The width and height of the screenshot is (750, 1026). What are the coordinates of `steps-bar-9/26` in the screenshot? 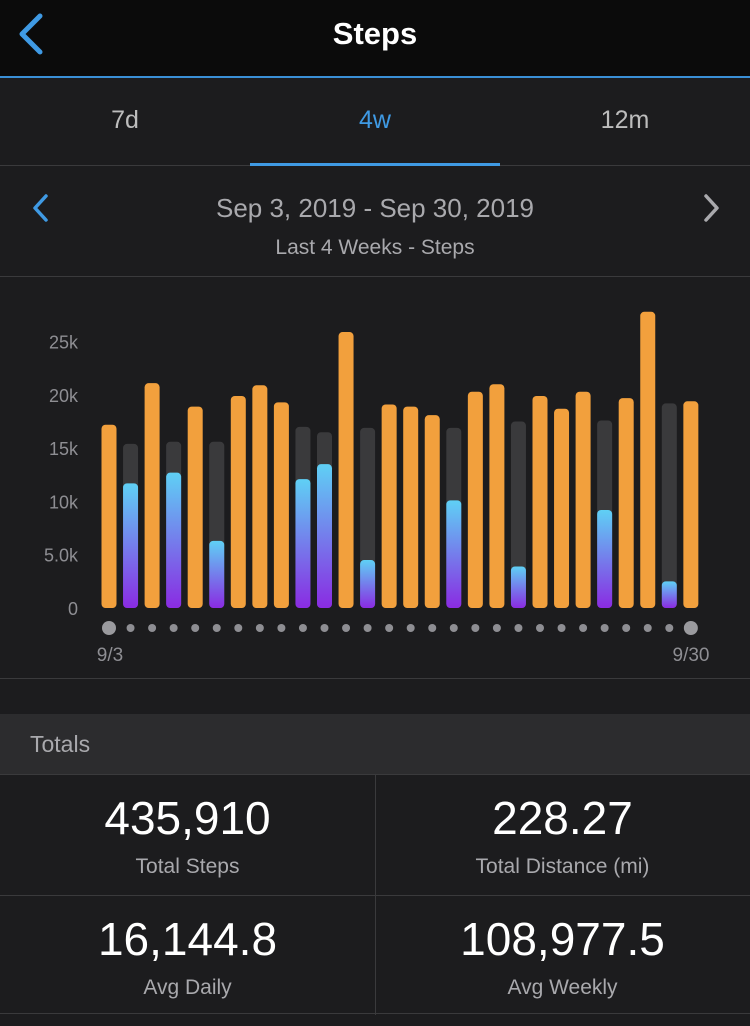 It's located at (605, 558).